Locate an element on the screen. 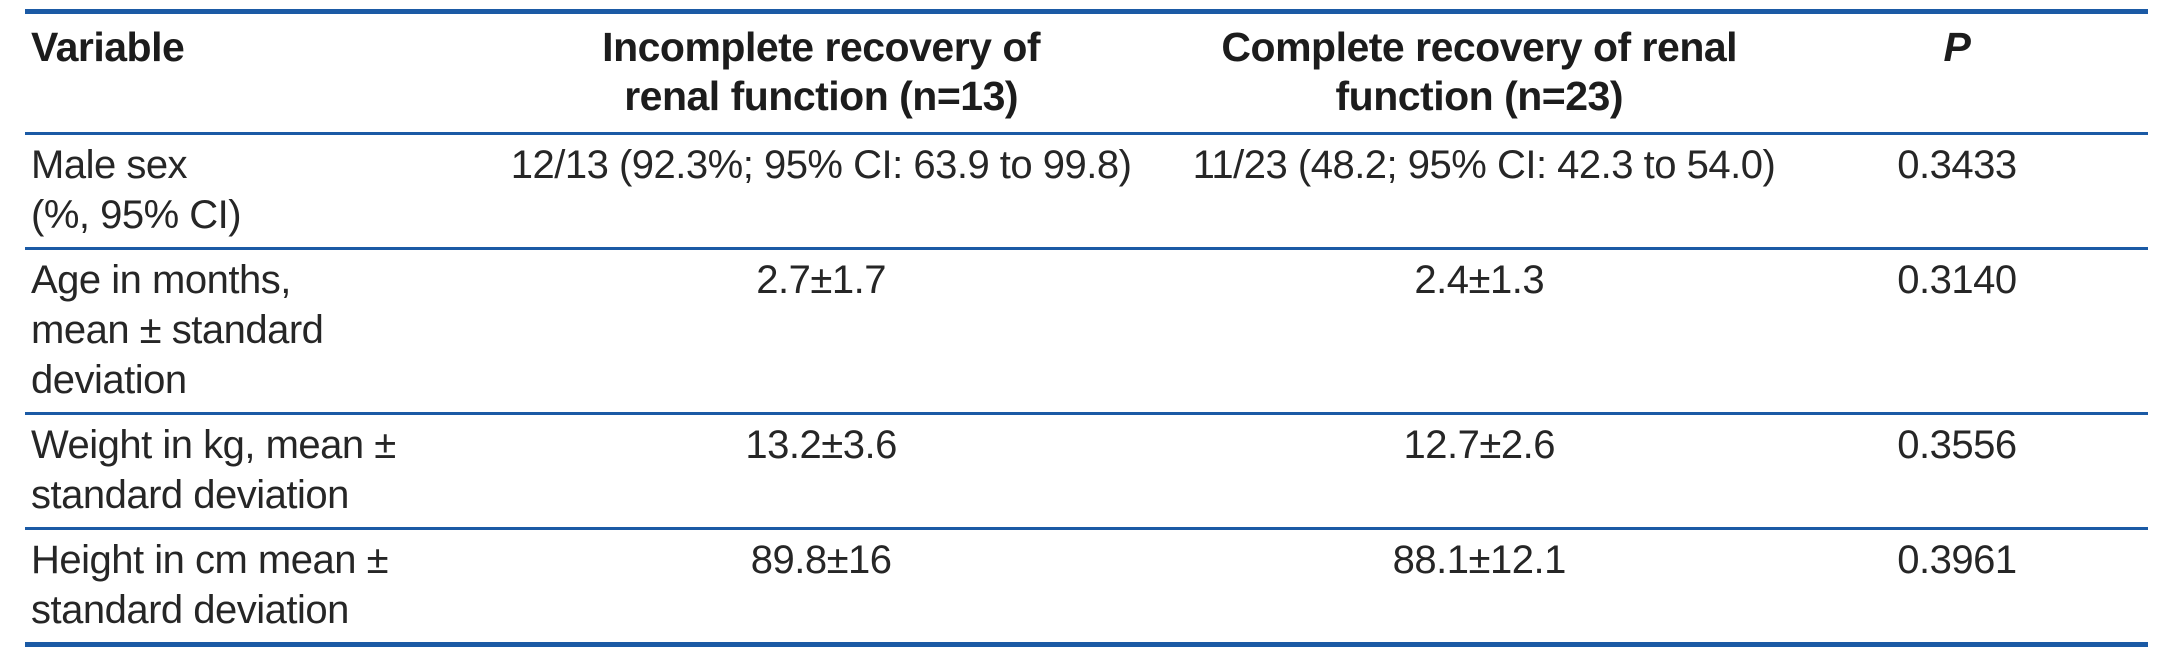 Image resolution: width=2170 pixels, height=647 pixels. variable-cell: Weight in kg, mean ± standard deviation is located at coordinates (237, 471).